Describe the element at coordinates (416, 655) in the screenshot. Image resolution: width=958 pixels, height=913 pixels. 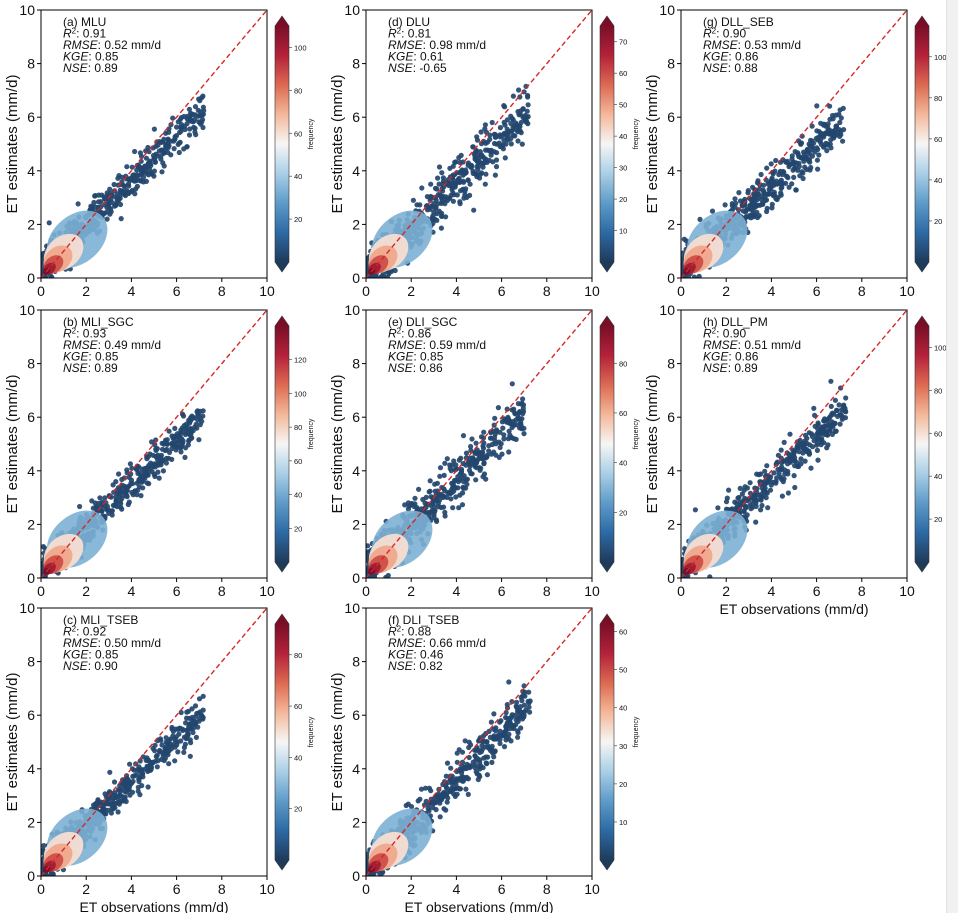
I see `stat-kge: KGE: 0.46` at that location.